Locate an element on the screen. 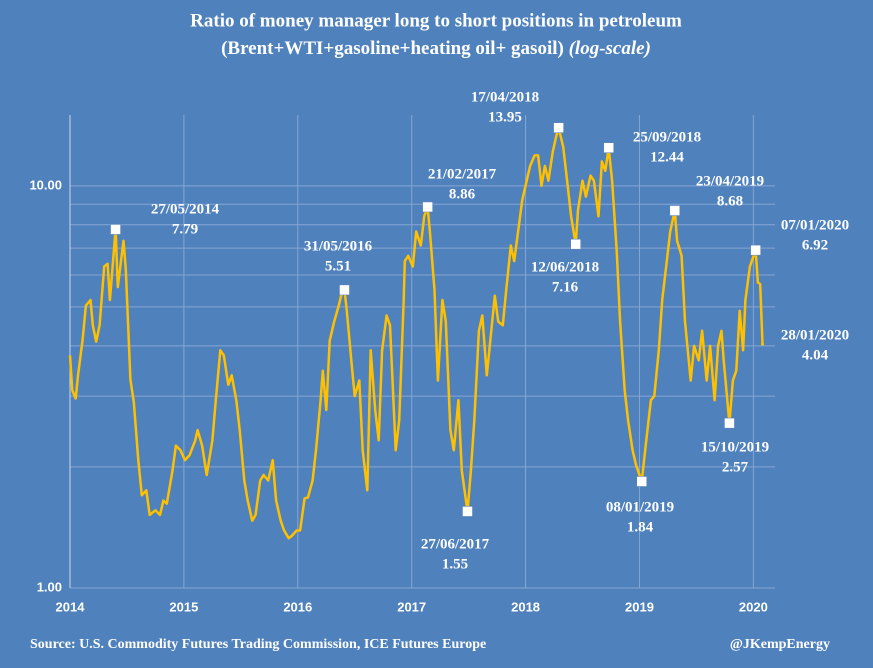 This screenshot has width=873, height=668. annotation-value: 5.51 is located at coordinates (338, 266).